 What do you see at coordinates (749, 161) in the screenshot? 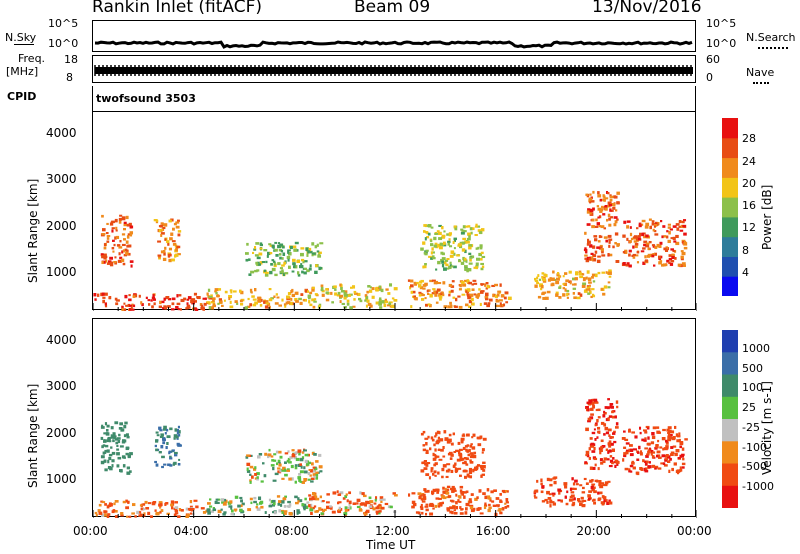
I see `power-colorbar-tick: 24` at bounding box center [749, 161].